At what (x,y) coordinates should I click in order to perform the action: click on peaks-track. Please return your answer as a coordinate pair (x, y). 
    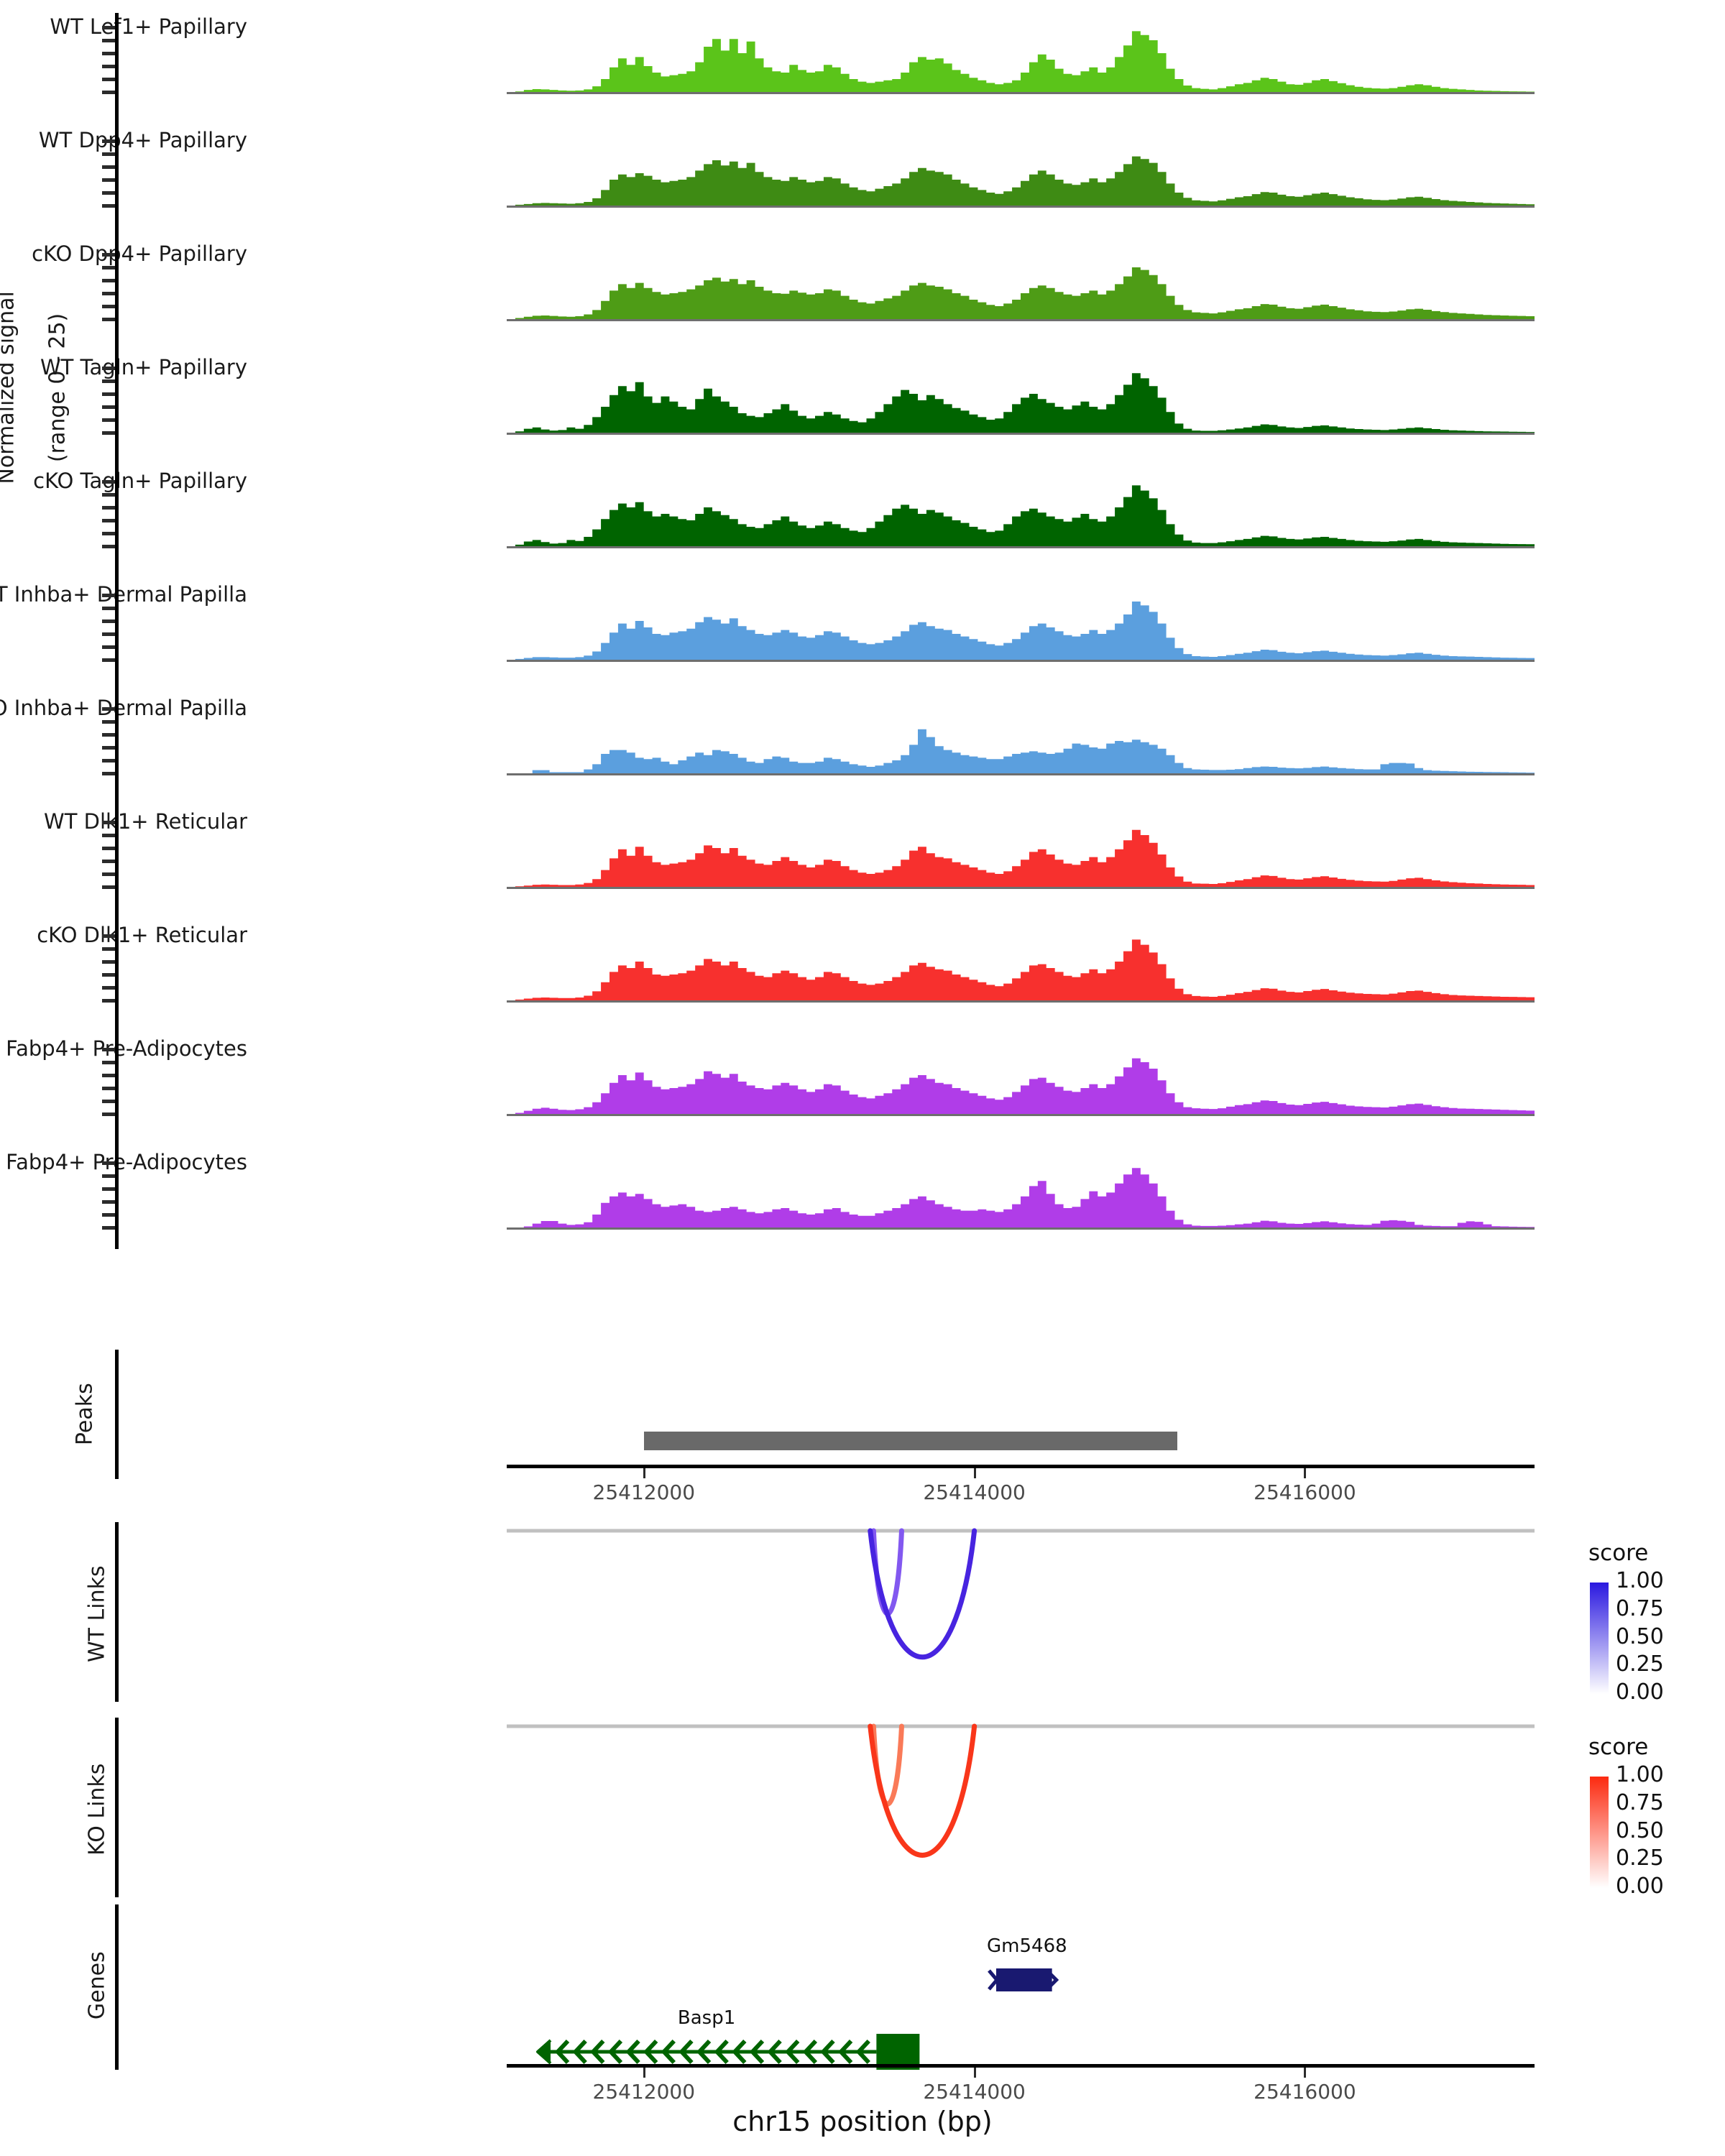
    Looking at the image, I should click on (862, 1416).